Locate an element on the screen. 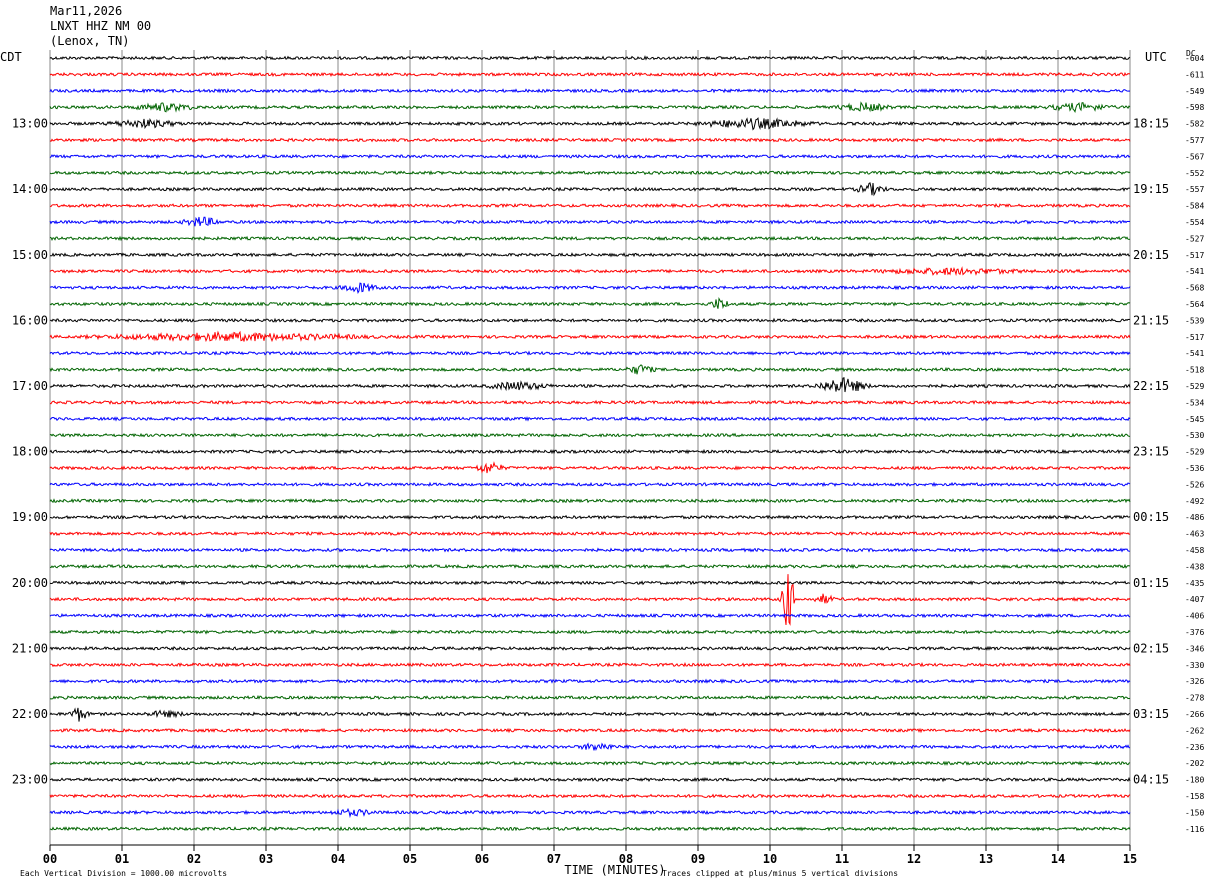 The width and height of the screenshot is (1210, 886). dc-offset-label: -545 is located at coordinates (1194, 419).